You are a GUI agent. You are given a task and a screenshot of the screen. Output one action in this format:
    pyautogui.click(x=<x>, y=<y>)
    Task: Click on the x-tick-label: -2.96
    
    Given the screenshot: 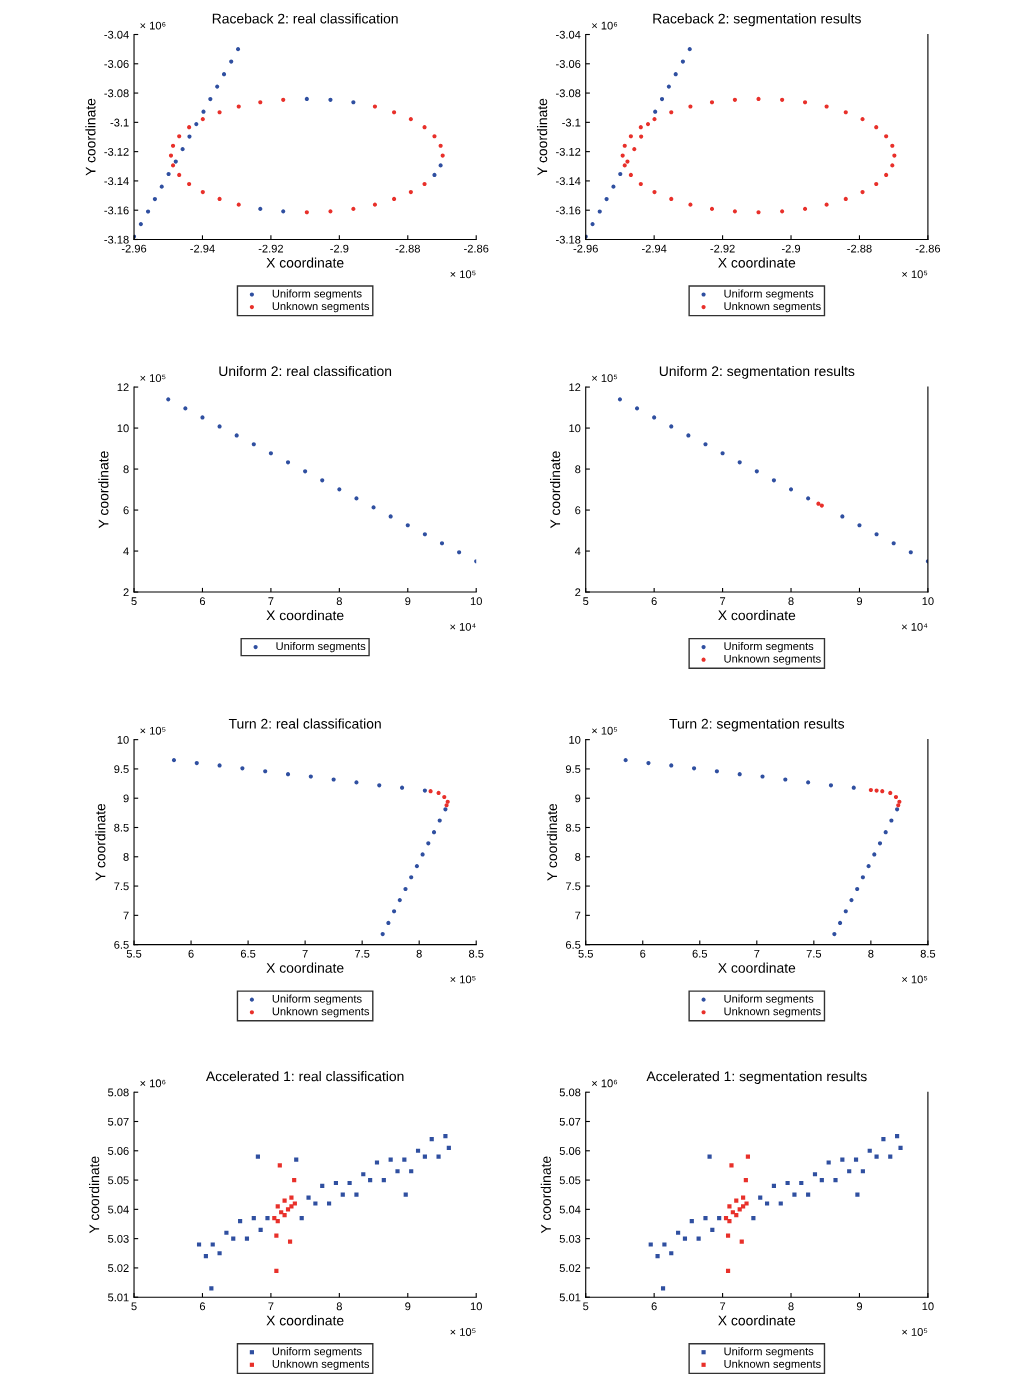 What is the action you would take?
    pyautogui.click(x=134, y=248)
    